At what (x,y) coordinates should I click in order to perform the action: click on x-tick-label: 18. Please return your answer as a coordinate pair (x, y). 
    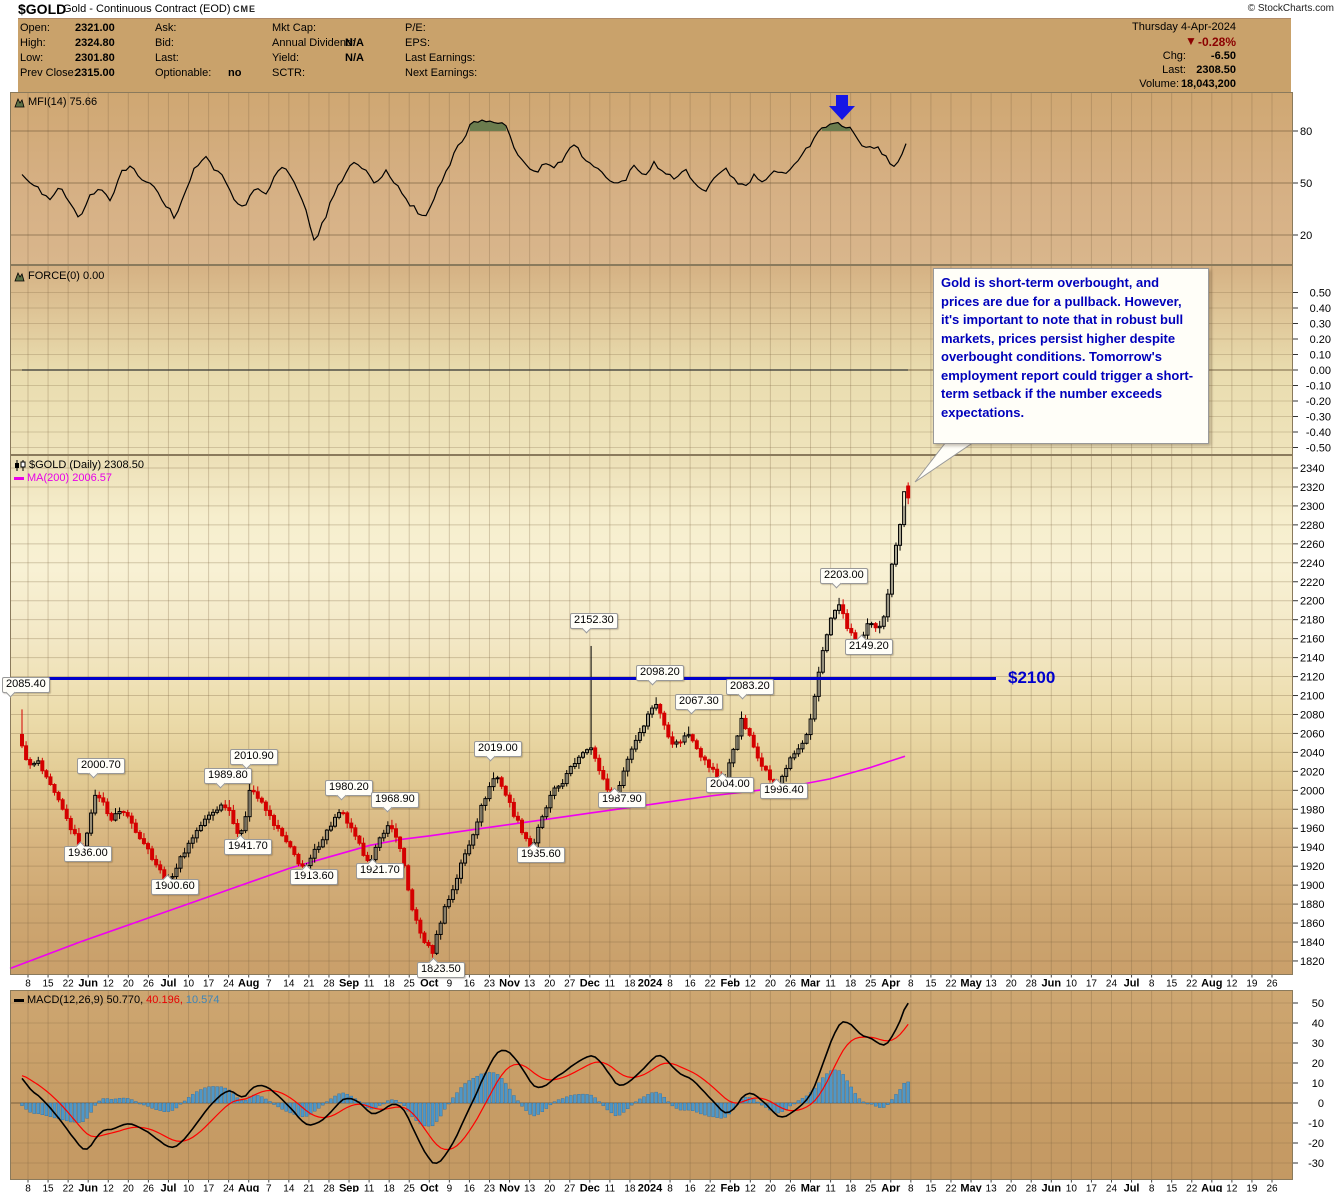
    Looking at the image, I should click on (630, 984).